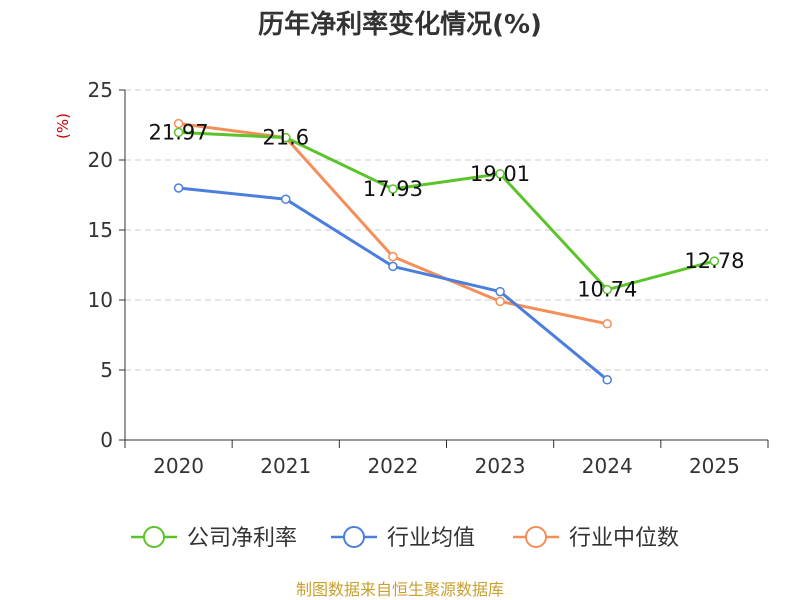 The height and width of the screenshot is (600, 800). I want to click on data-label-2024: 10.74, so click(607, 290).